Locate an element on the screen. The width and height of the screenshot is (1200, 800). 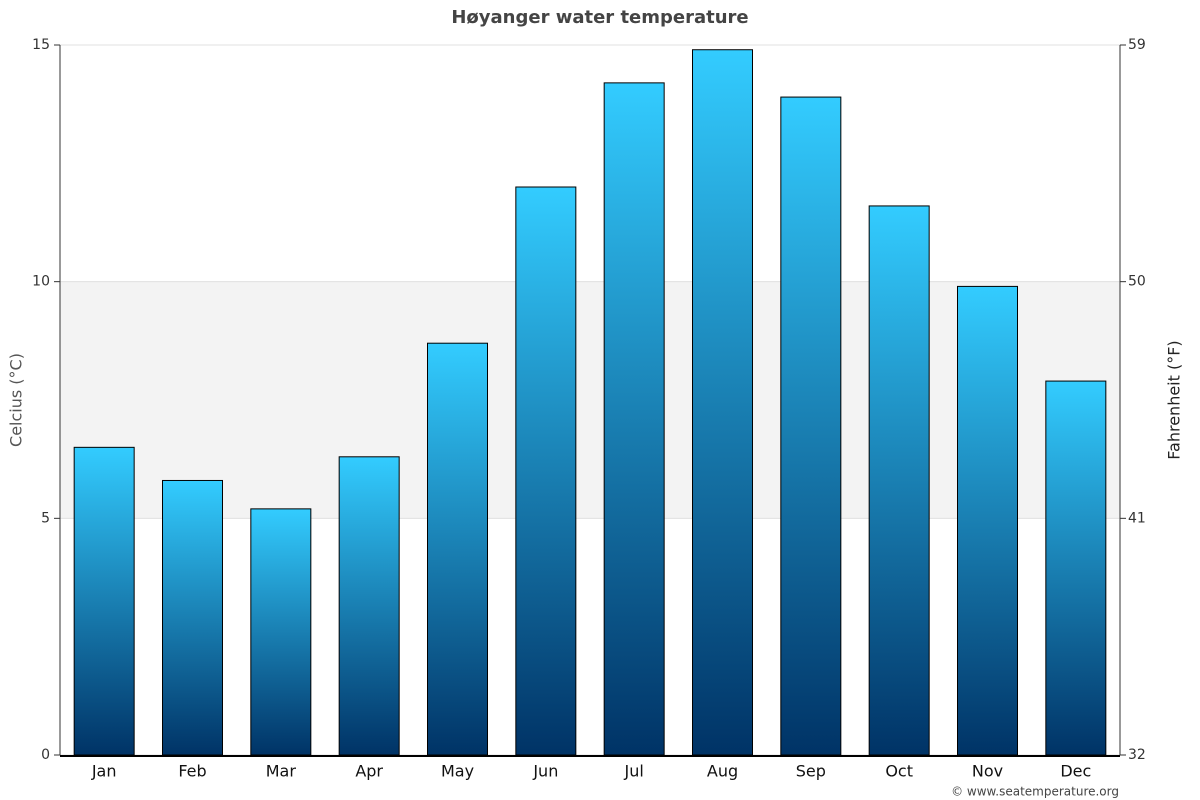
y-tick-label: 10 is located at coordinates (41, 282).